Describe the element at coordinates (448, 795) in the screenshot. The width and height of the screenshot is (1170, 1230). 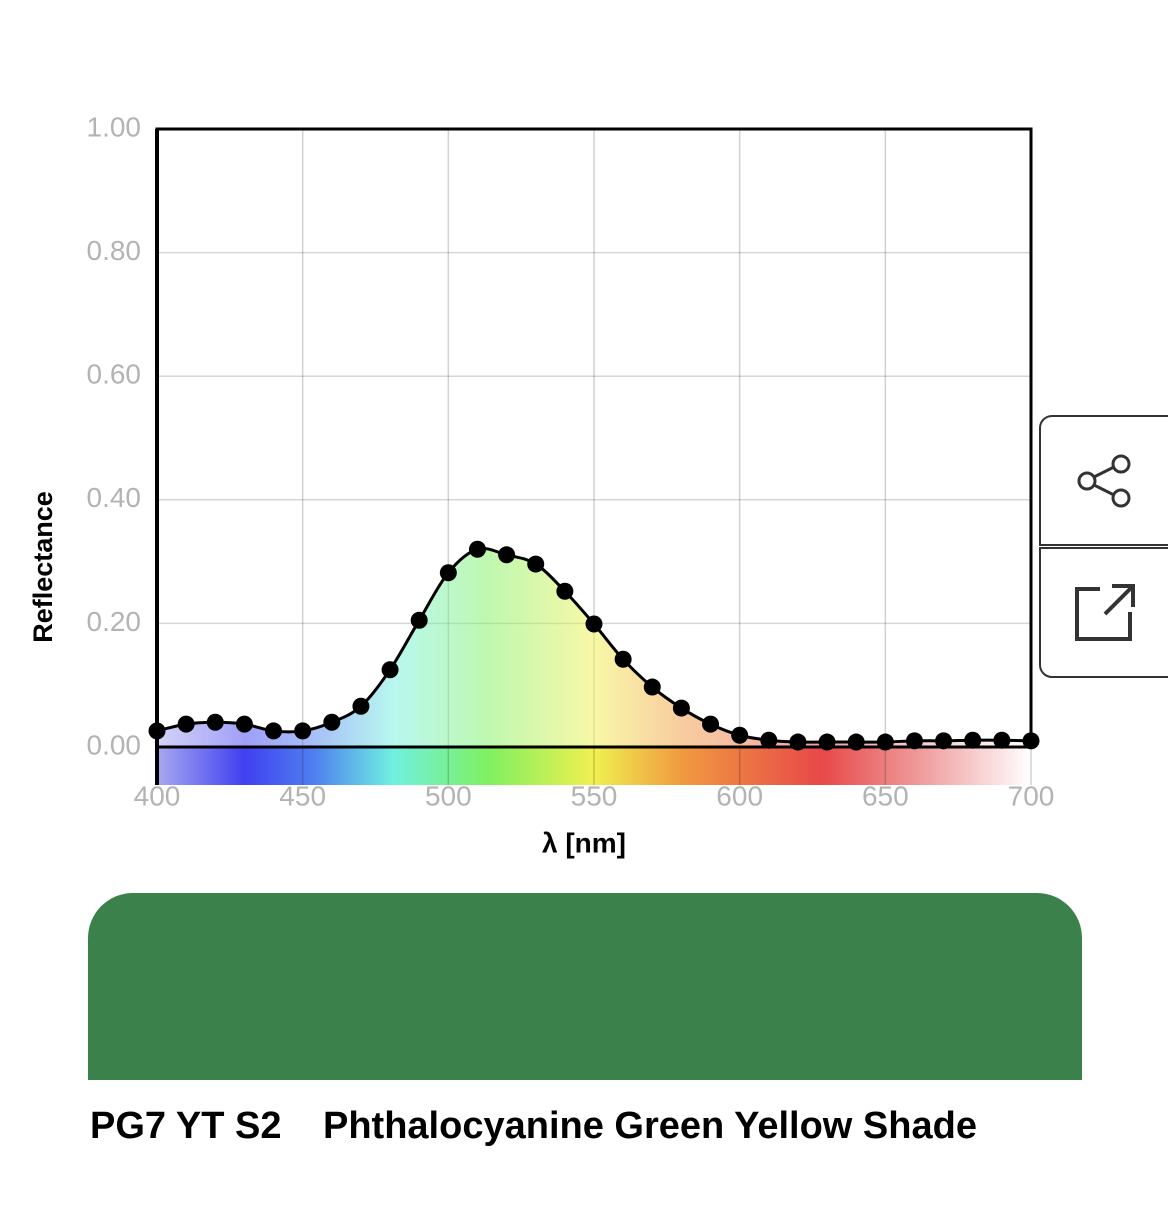
I see `x-tick-label: 500` at that location.